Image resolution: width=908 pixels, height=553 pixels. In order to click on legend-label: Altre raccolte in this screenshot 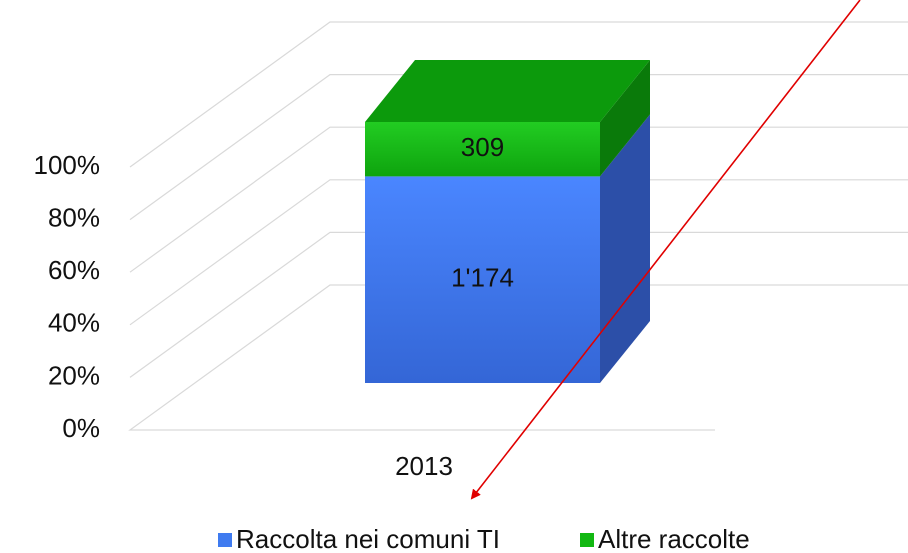, I will do `click(674, 538)`.